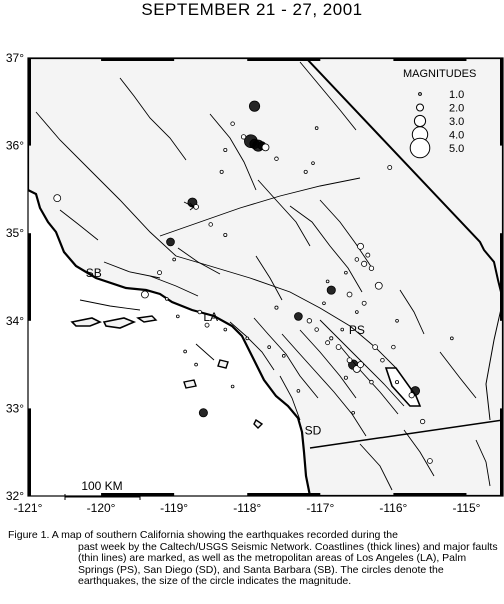 The image size is (504, 604). Describe the element at coordinates (189, 206) in the screenshot. I see `pointer-arrow` at that location.